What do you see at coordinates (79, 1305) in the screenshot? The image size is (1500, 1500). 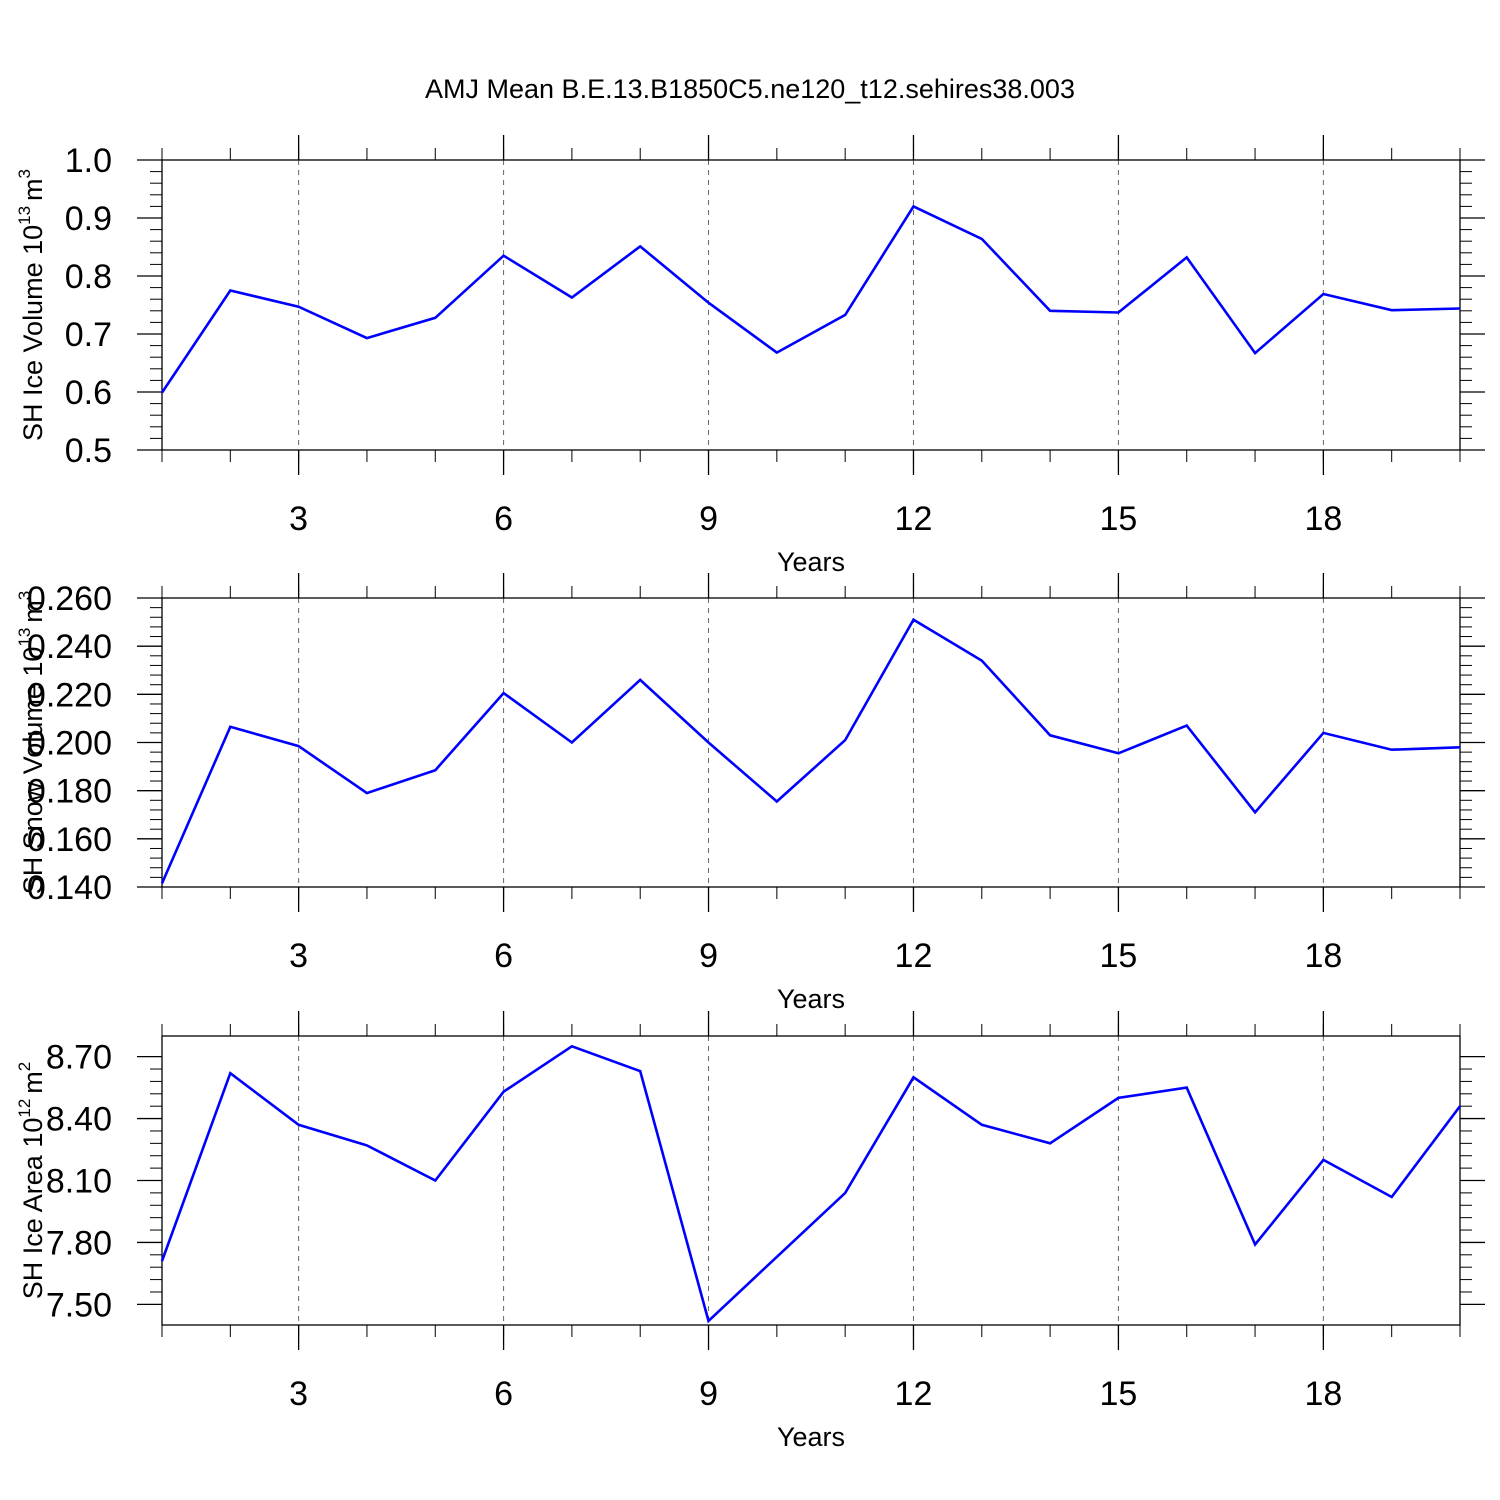 I see `y-tick-label: 7.50` at bounding box center [79, 1305].